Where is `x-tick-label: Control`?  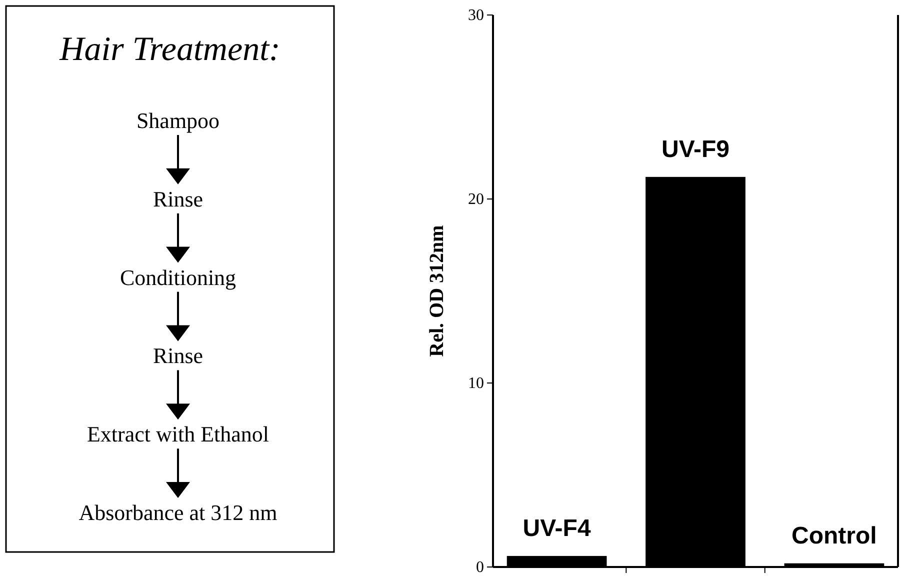
x-tick-label: Control is located at coordinates (834, 536).